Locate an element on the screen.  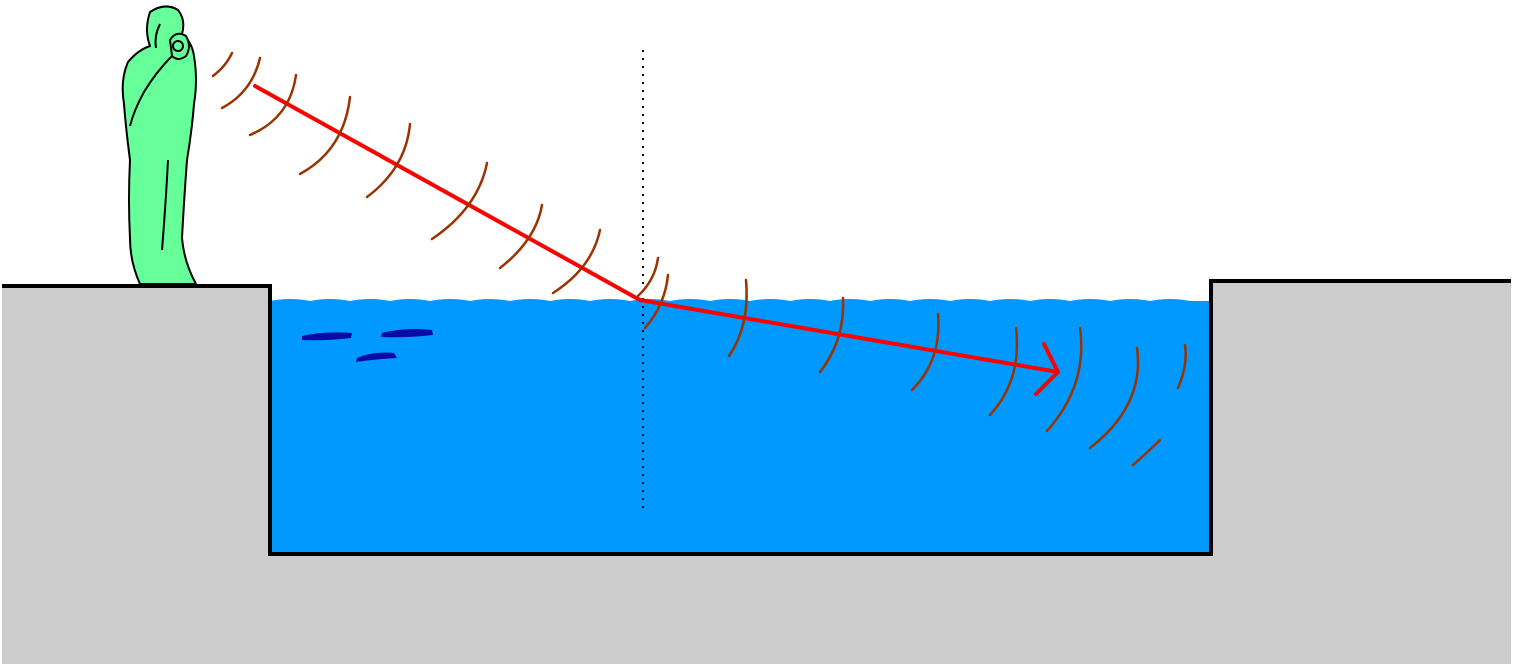
incident-ray is located at coordinates (447, 193).